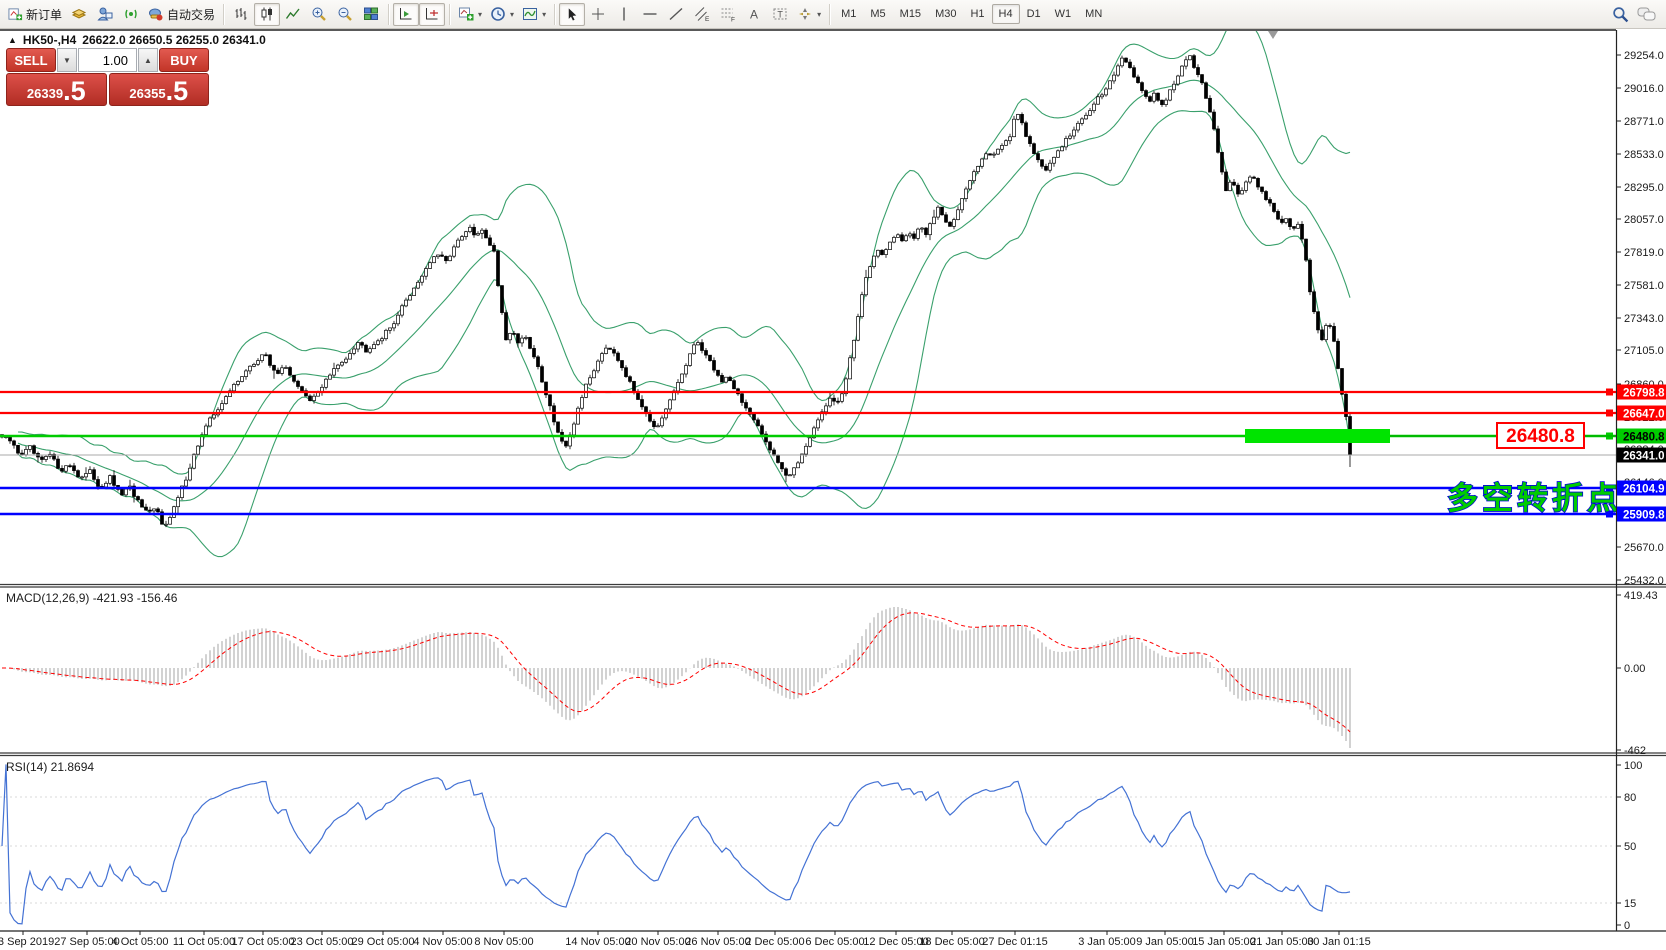  What do you see at coordinates (184, 60) in the screenshot?
I see `buy-button: BUY` at bounding box center [184, 60].